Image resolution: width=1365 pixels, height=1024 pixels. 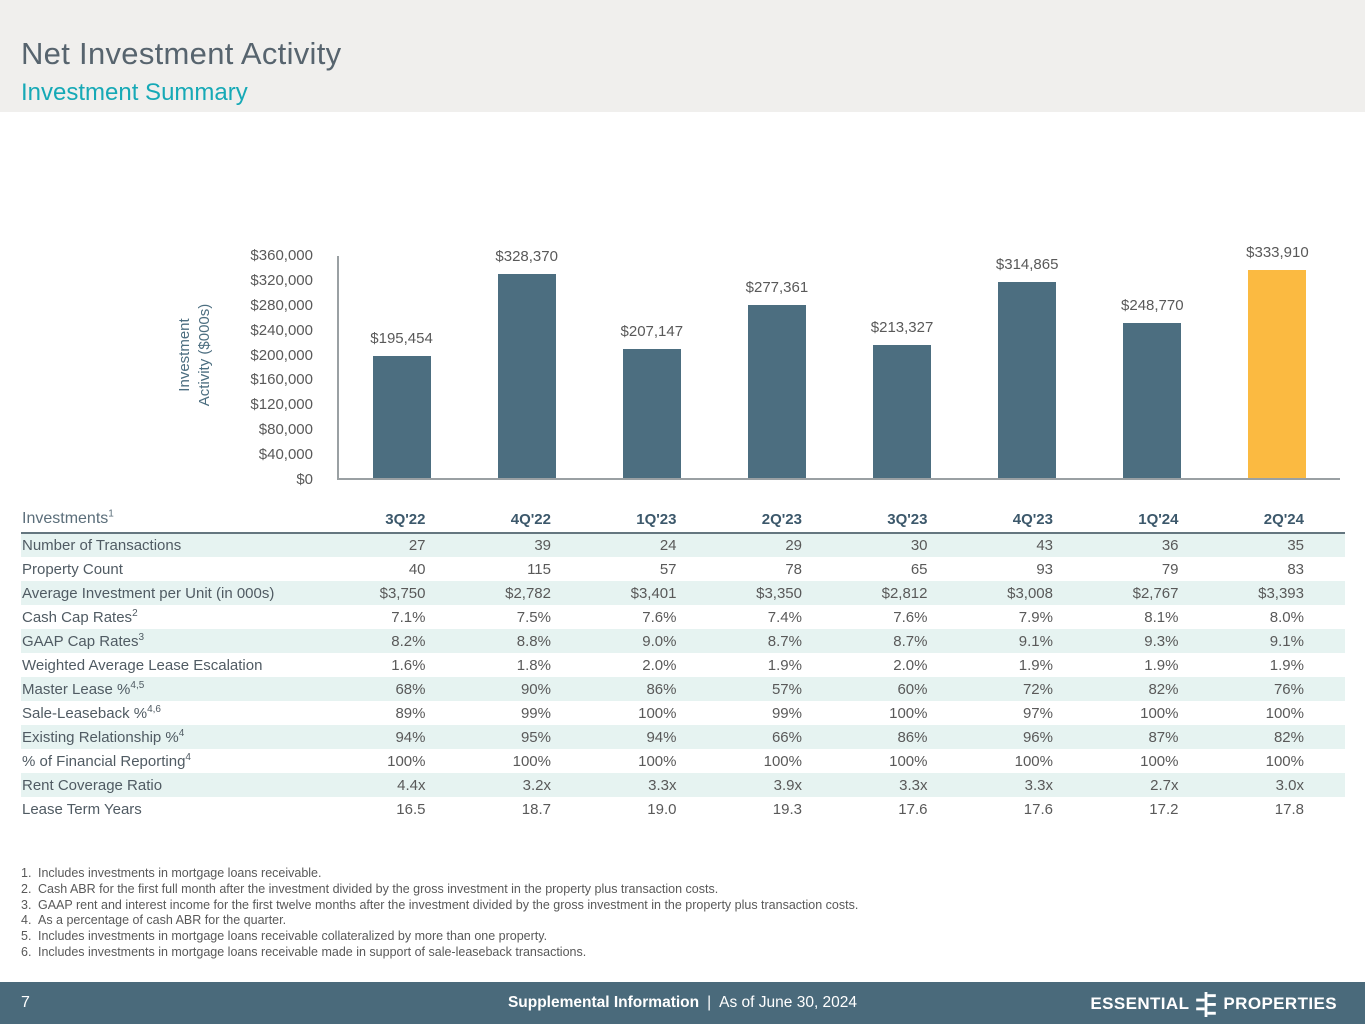 I want to click on row-label: Number of Transactions, so click(x=181, y=545).